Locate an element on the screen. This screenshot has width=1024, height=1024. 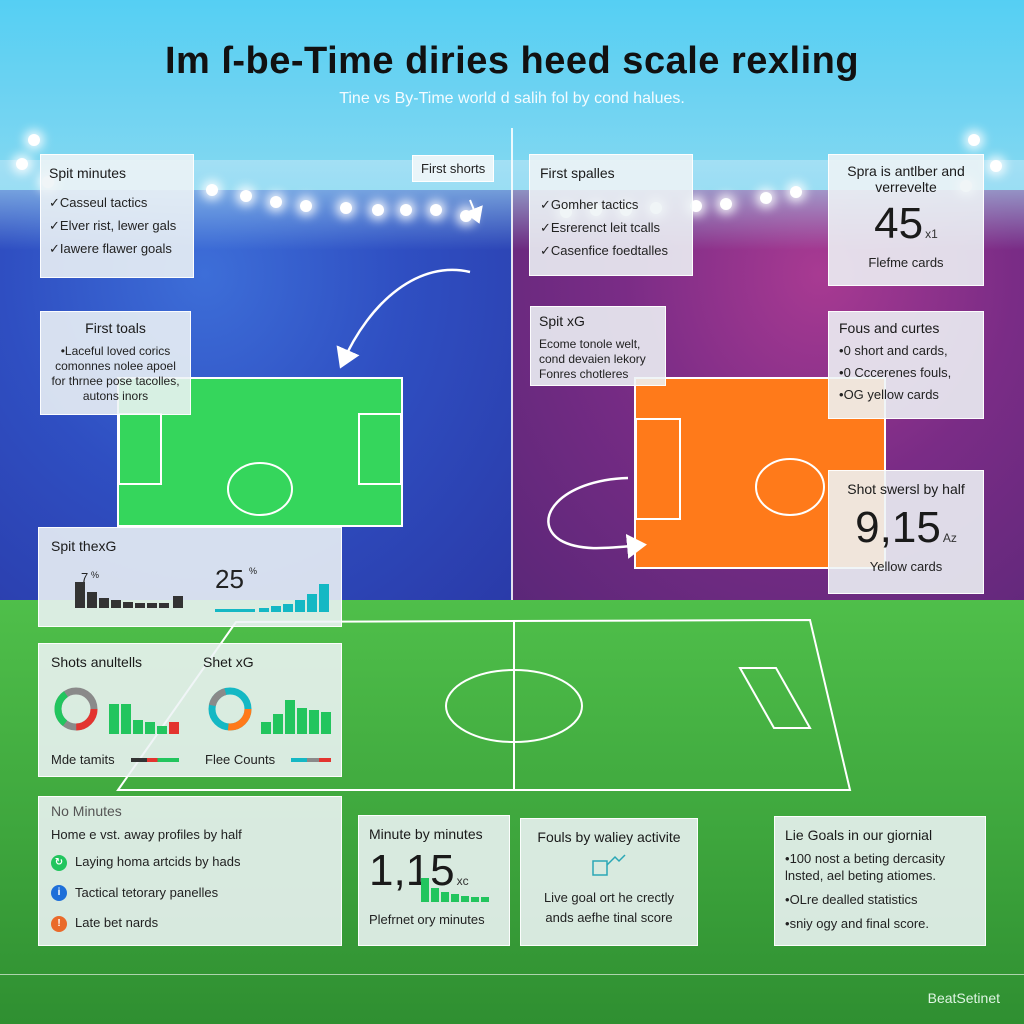
away-unit: % is located at coordinates (253, 571).